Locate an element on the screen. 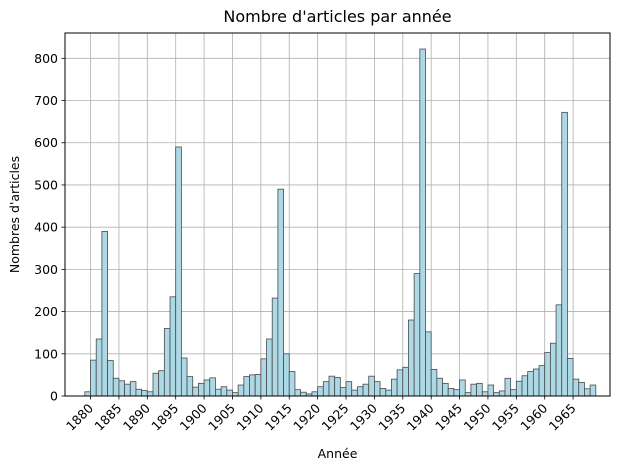  bar-1944 is located at coordinates (456, 393).